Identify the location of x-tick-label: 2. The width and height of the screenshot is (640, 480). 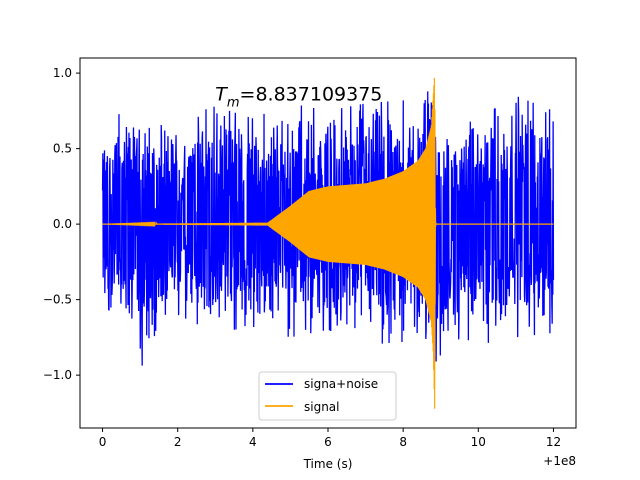
(178, 442).